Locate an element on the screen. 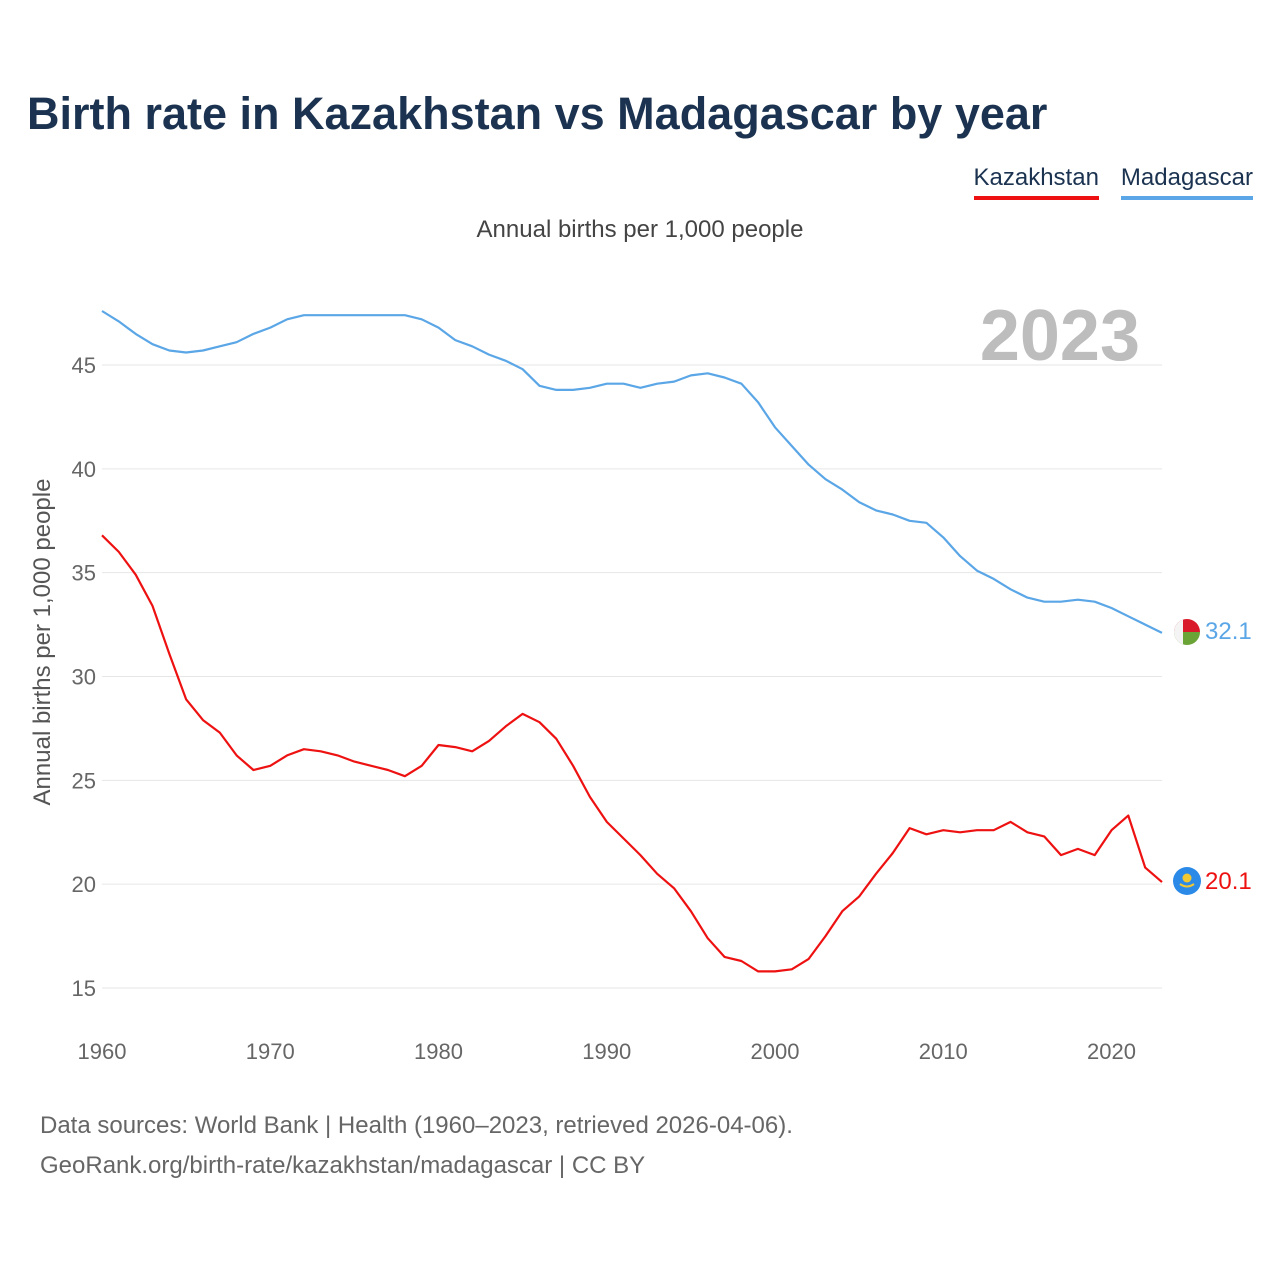 The height and width of the screenshot is (1280, 1280). x-tick-label: 1990 is located at coordinates (606, 1051).